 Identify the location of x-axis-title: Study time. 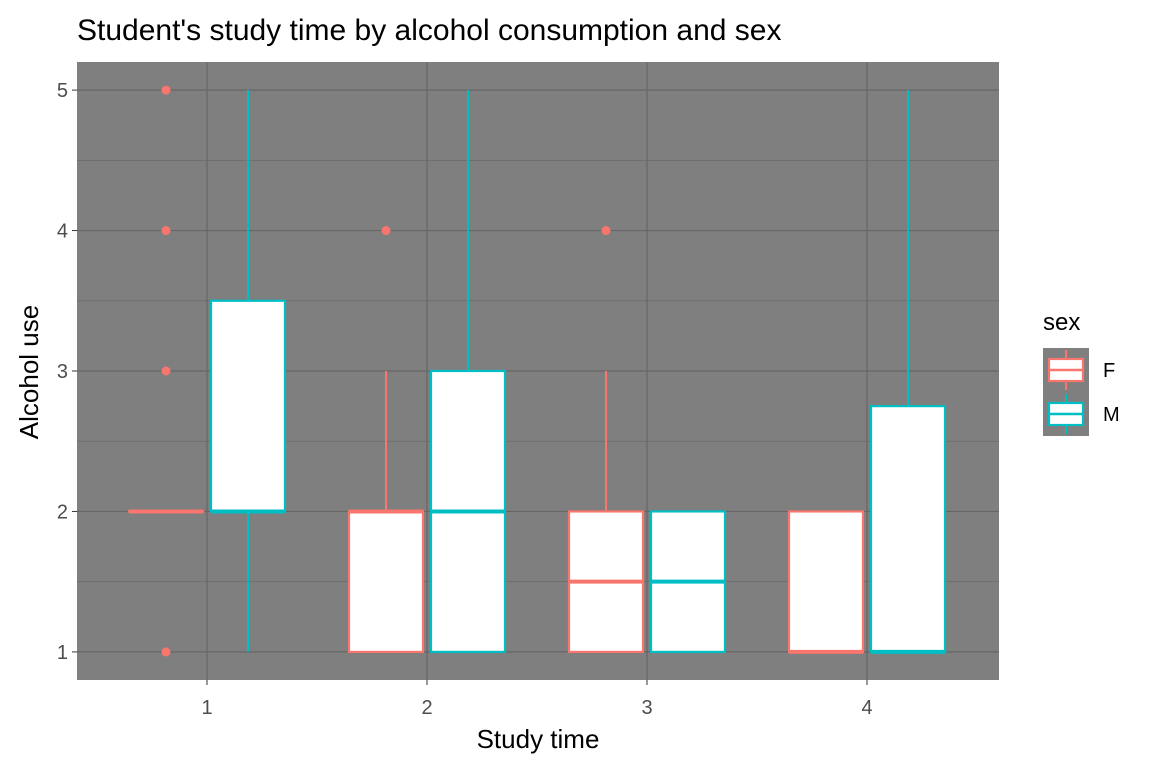
(538, 739).